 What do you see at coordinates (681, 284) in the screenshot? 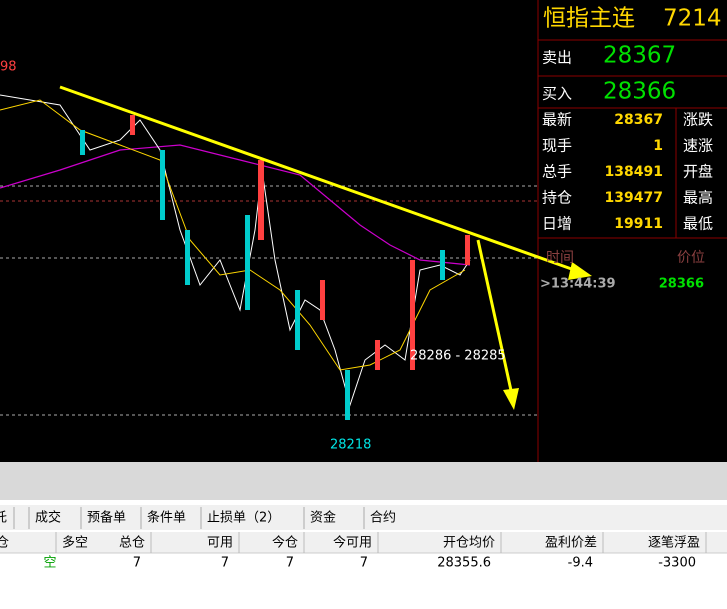
I see `tick-price: 28366` at bounding box center [681, 284].